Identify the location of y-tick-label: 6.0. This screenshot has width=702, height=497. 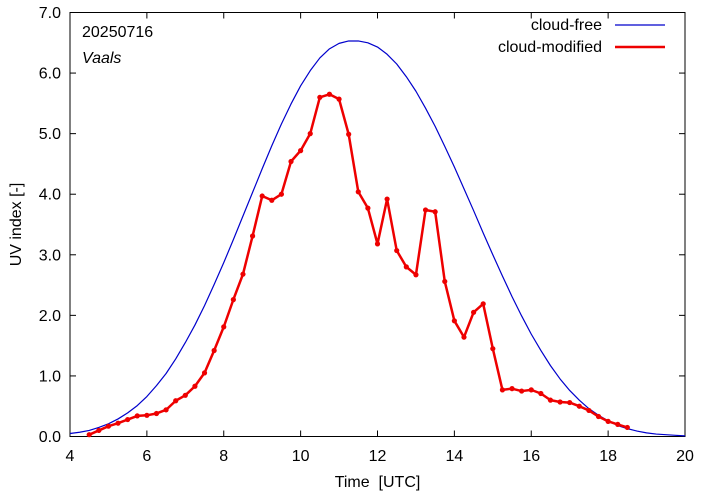
(50, 74).